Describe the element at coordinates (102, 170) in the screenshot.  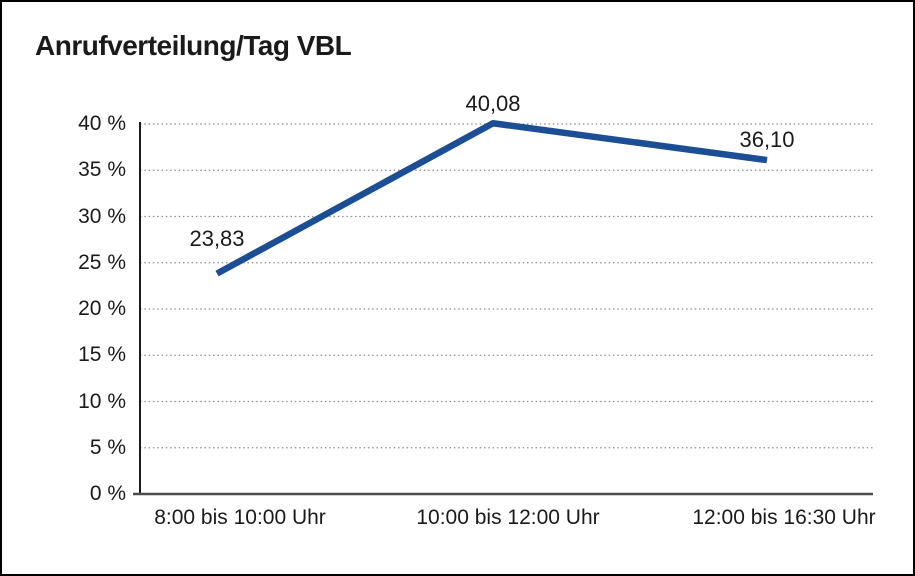
I see `y-tick-label-35: 35 %` at that location.